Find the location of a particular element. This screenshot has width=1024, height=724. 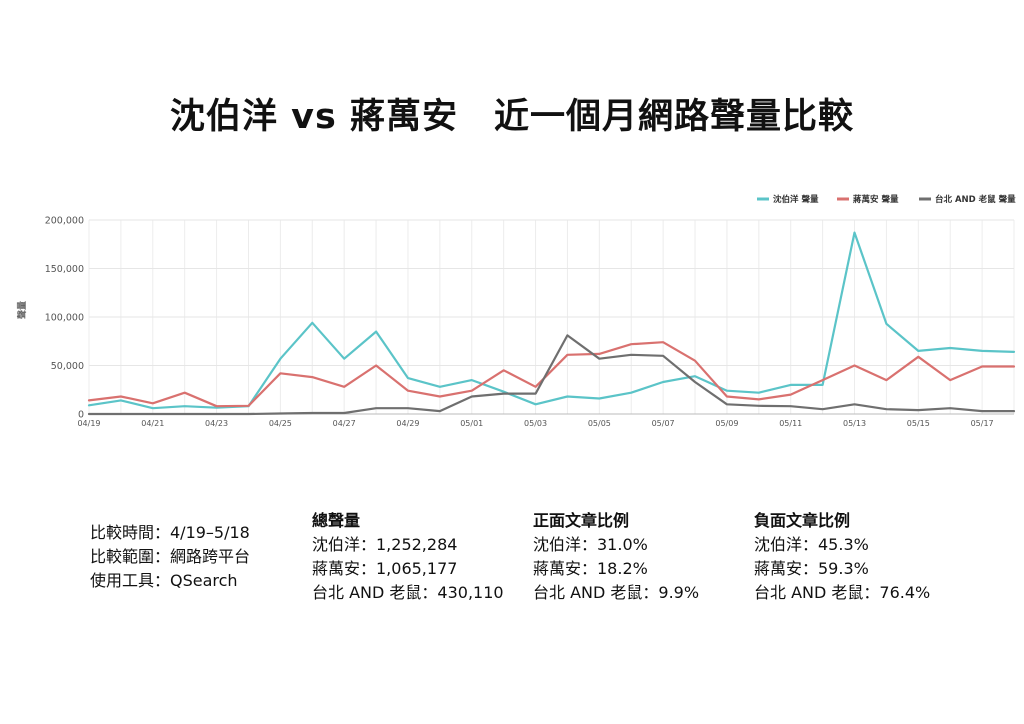

negative-ratio-line: 台北 AND 老鼠：76.4% is located at coordinates (842, 592).